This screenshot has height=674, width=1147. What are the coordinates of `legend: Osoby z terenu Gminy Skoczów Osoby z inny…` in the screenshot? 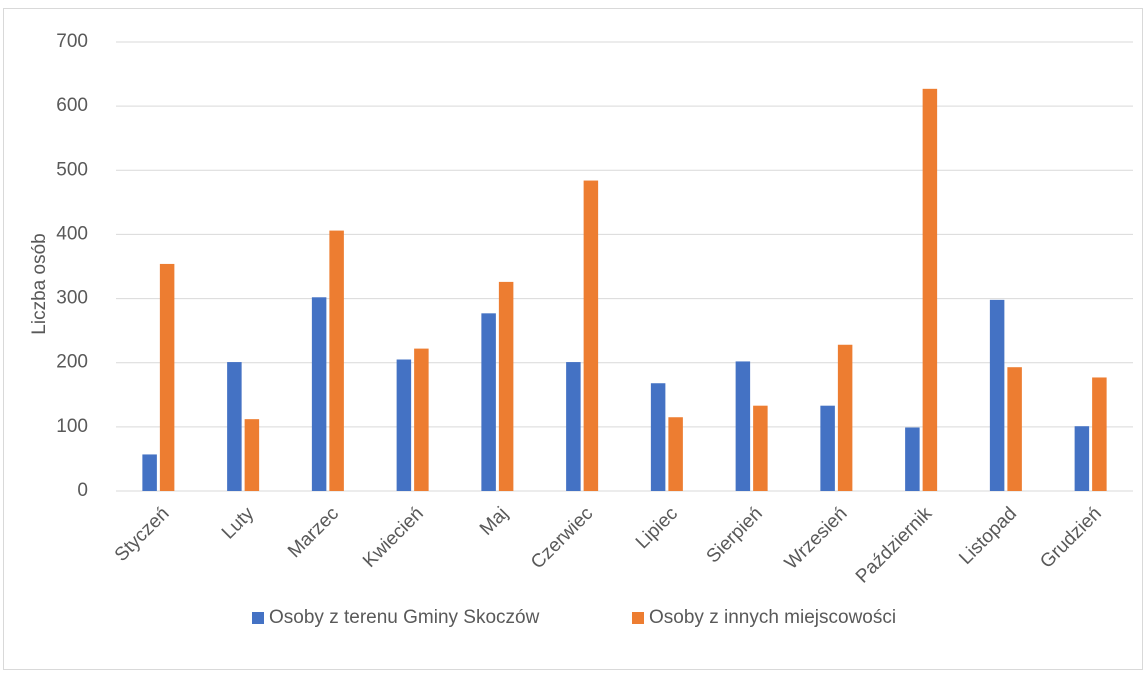 It's located at (574, 617).